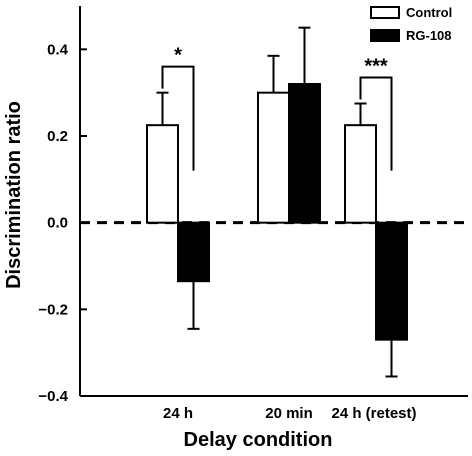 This screenshot has height=456, width=472. What do you see at coordinates (391, 281) in the screenshot?
I see `bar-rg-108-24-h-retest` at bounding box center [391, 281].